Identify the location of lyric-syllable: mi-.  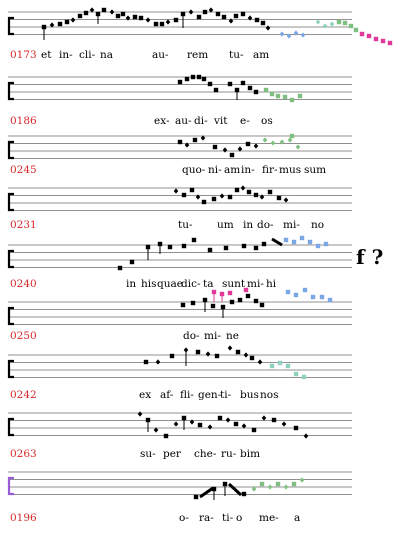
(212, 336).